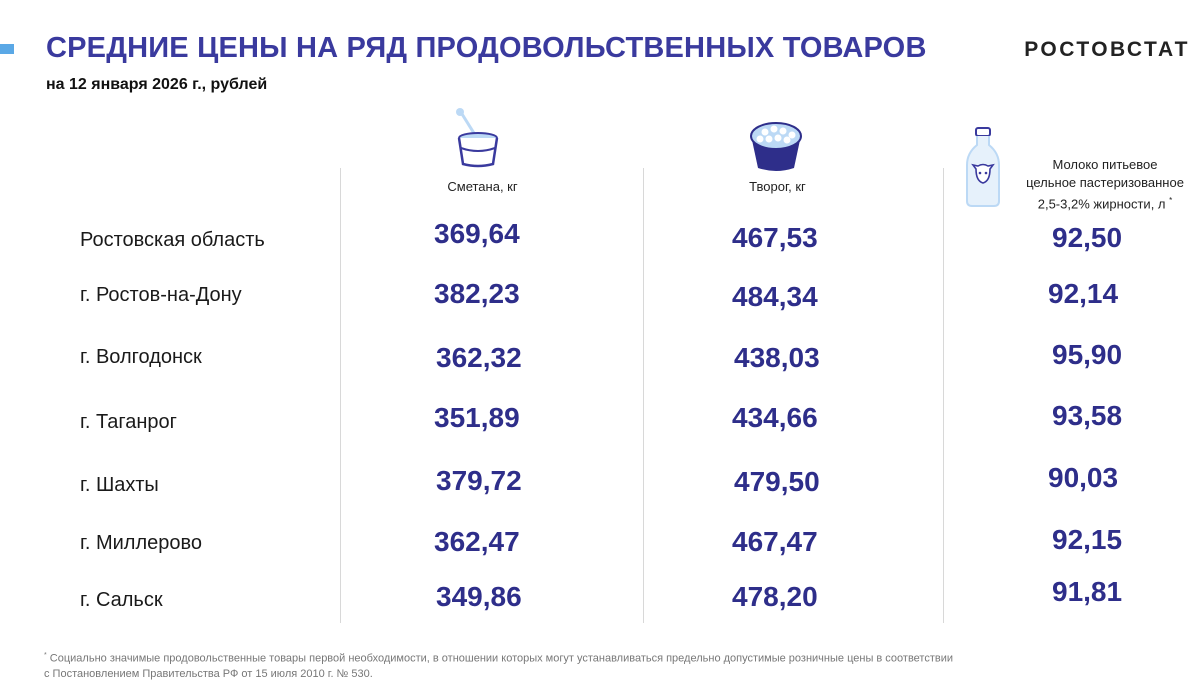 The image size is (1200, 691). Describe the element at coordinates (777, 481) in the screenshot. I see `value-cottage-cheese: 479,50` at that location.